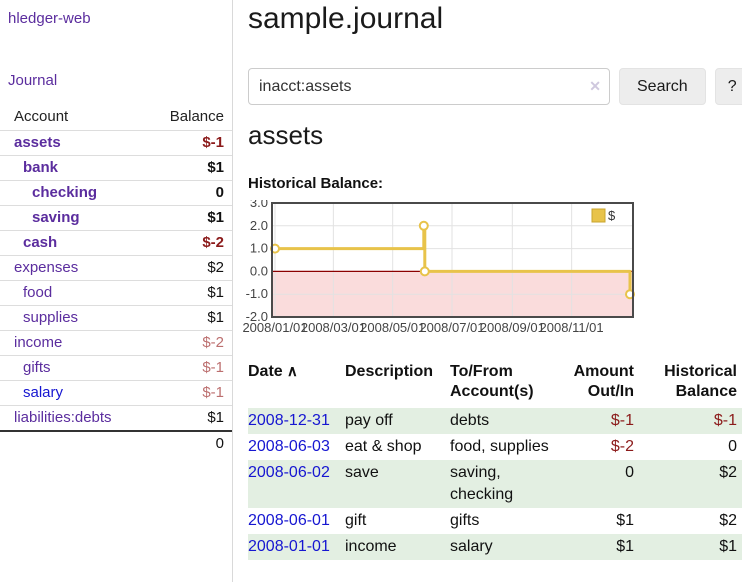 Image resolution: width=742 pixels, height=582 pixels. What do you see at coordinates (725, 420) in the screenshot?
I see `transaction-balance: $-1` at bounding box center [725, 420].